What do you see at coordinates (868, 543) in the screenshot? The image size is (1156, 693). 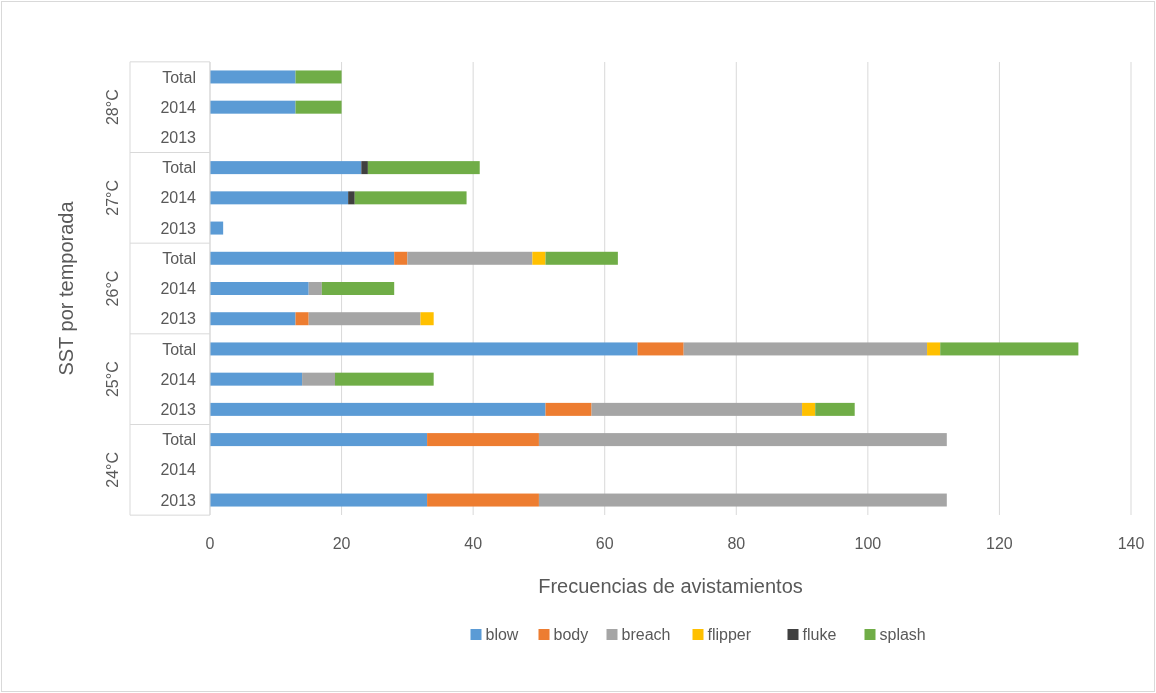 I see `x-tick-label: 100` at bounding box center [868, 543].